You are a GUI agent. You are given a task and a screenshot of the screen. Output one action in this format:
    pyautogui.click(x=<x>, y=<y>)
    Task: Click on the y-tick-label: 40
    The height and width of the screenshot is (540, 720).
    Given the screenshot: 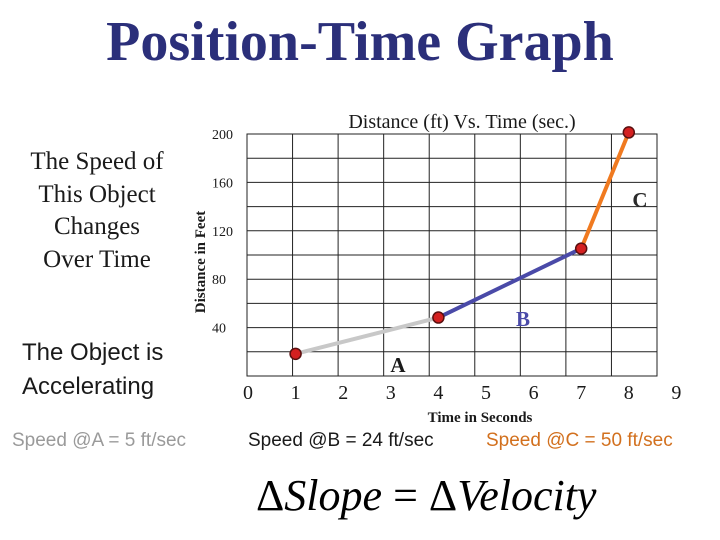 What is the action you would take?
    pyautogui.click(x=219, y=329)
    